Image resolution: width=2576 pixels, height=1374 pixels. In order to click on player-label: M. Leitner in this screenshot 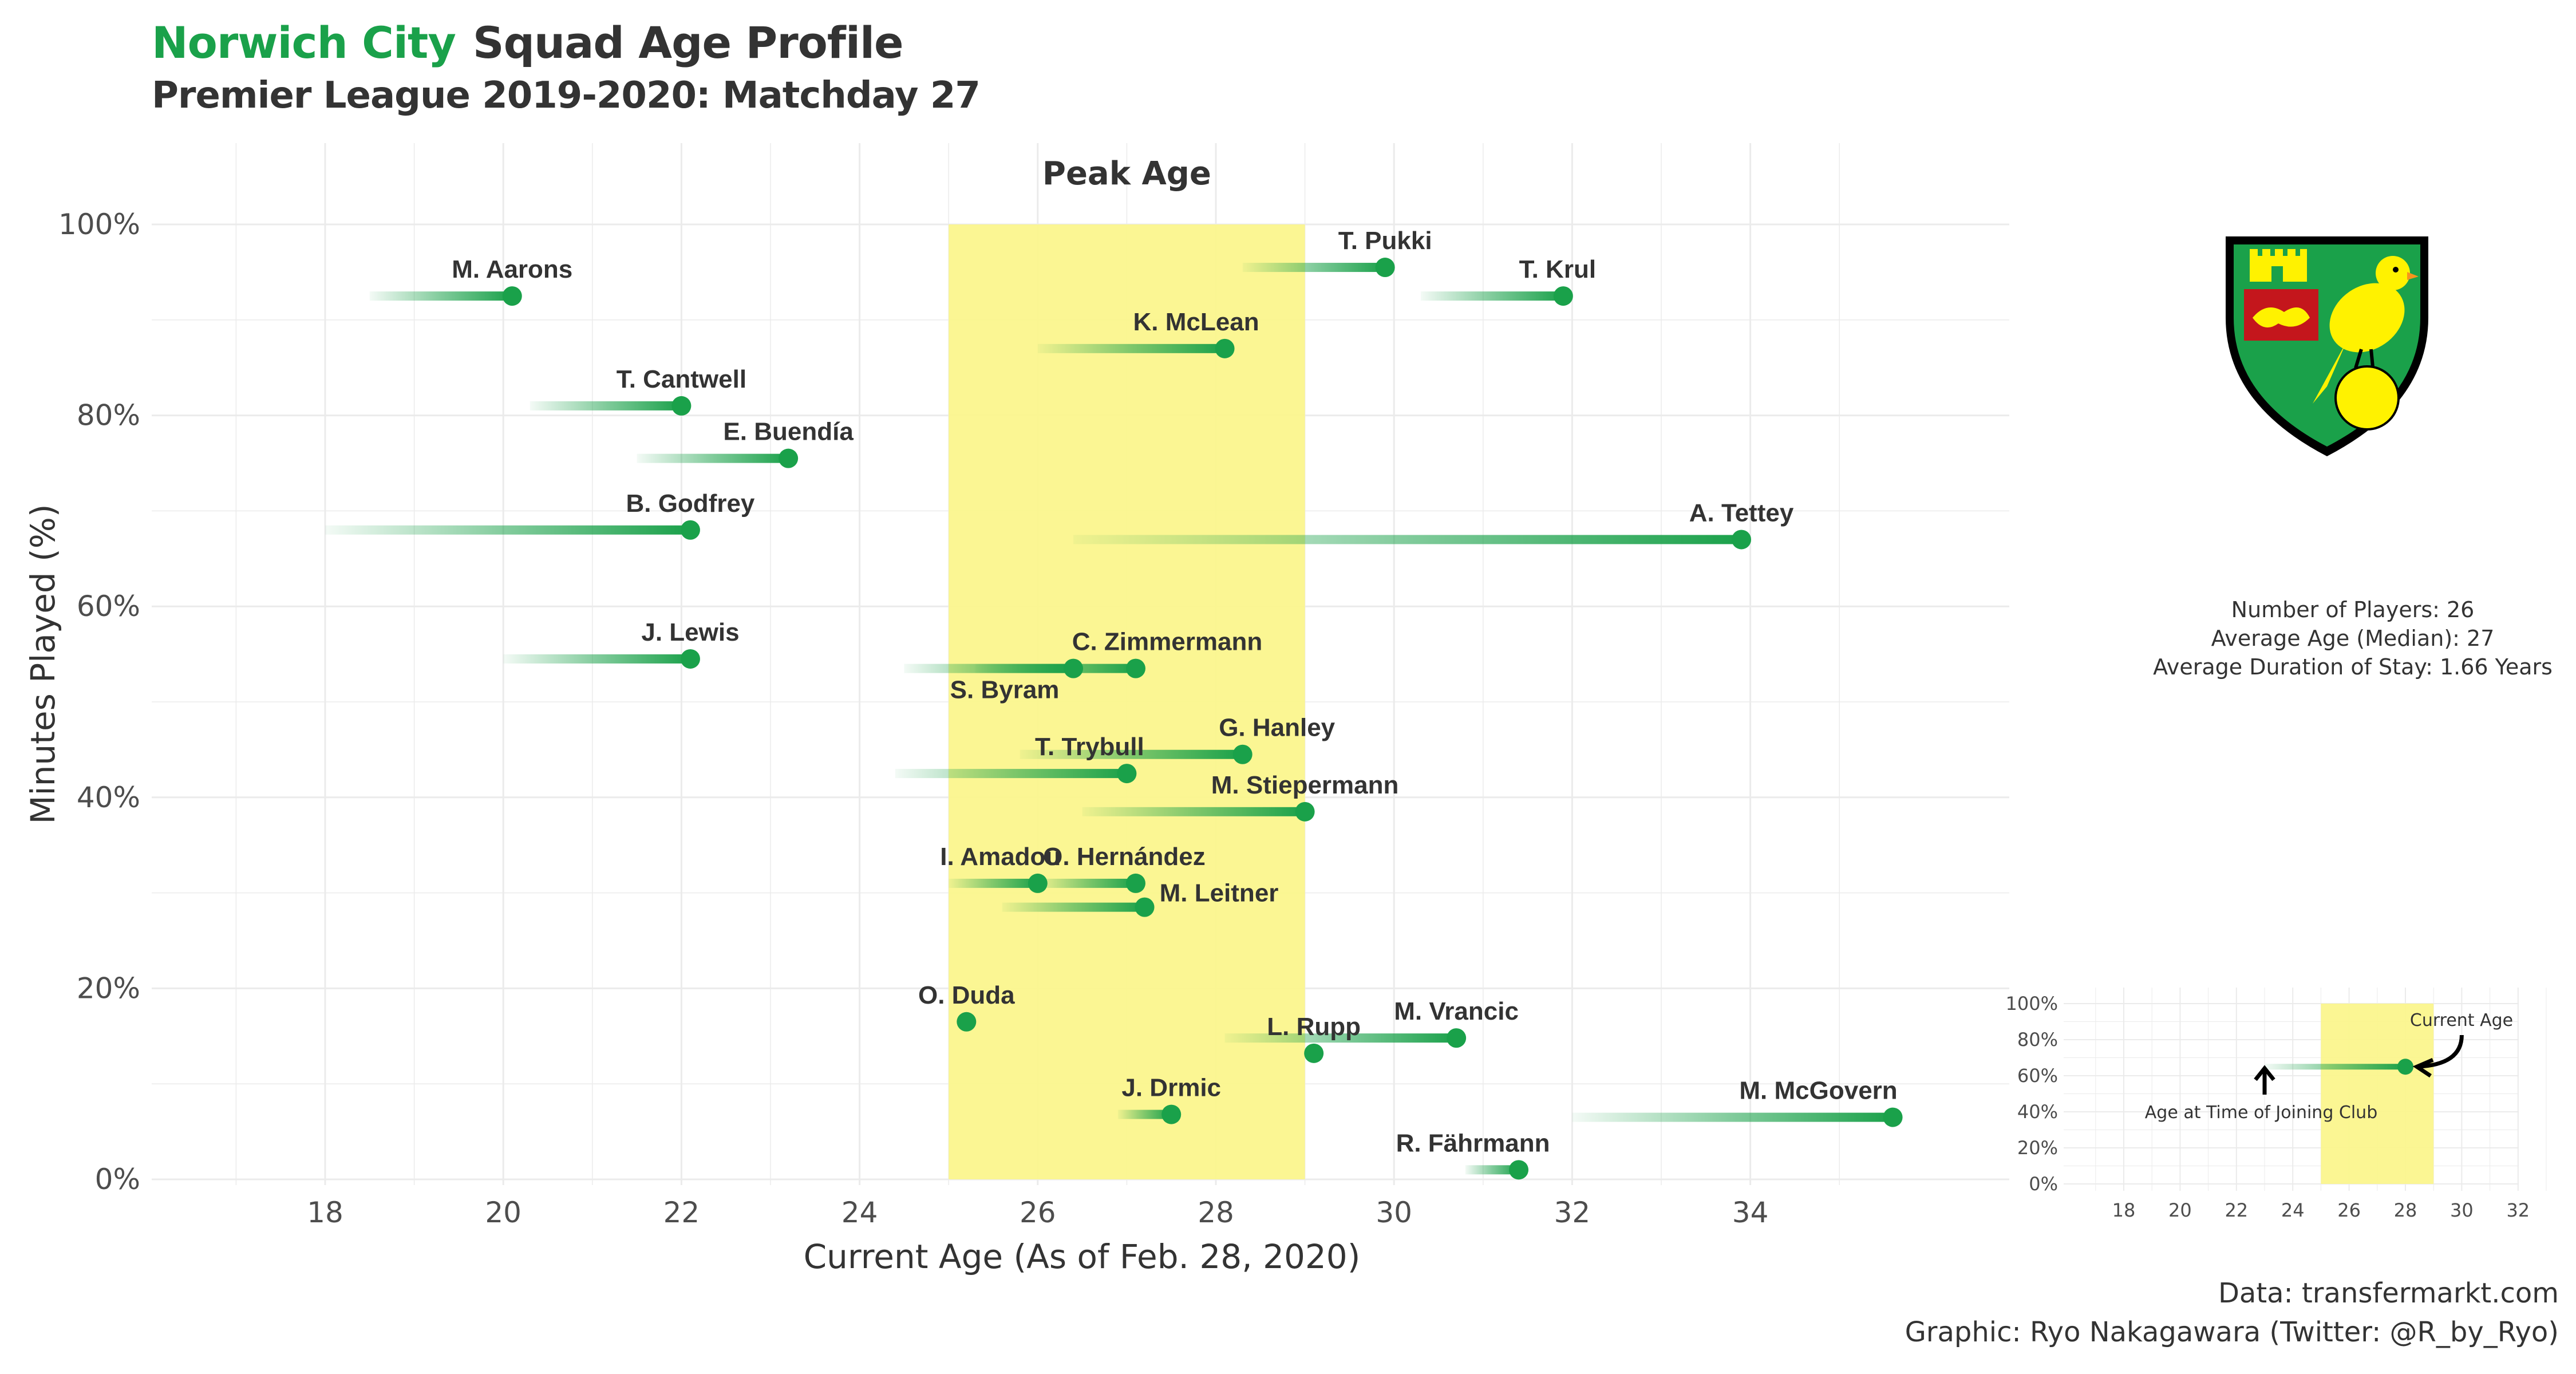, I will do `click(1219, 893)`.